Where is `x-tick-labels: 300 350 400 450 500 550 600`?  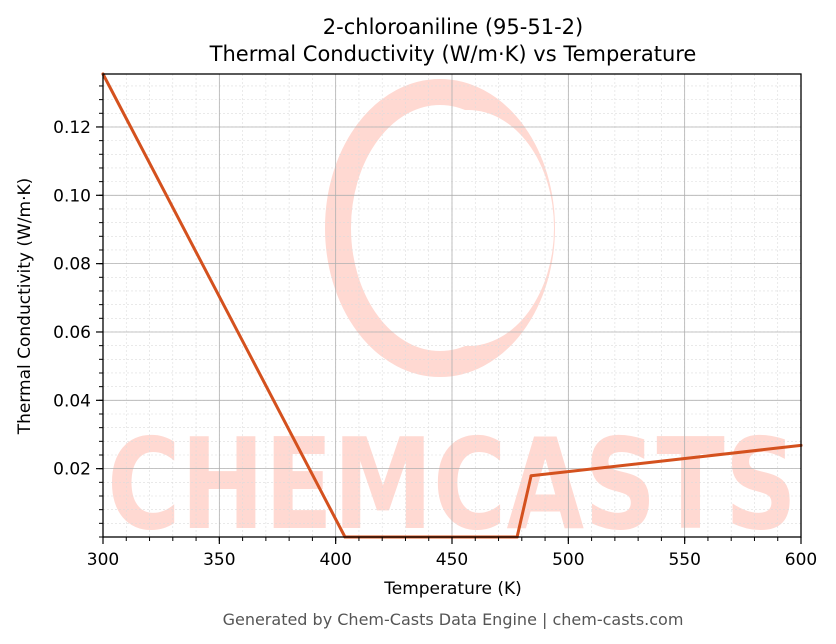 x-tick-labels: 300 350 400 450 500 550 600 is located at coordinates (452, 560).